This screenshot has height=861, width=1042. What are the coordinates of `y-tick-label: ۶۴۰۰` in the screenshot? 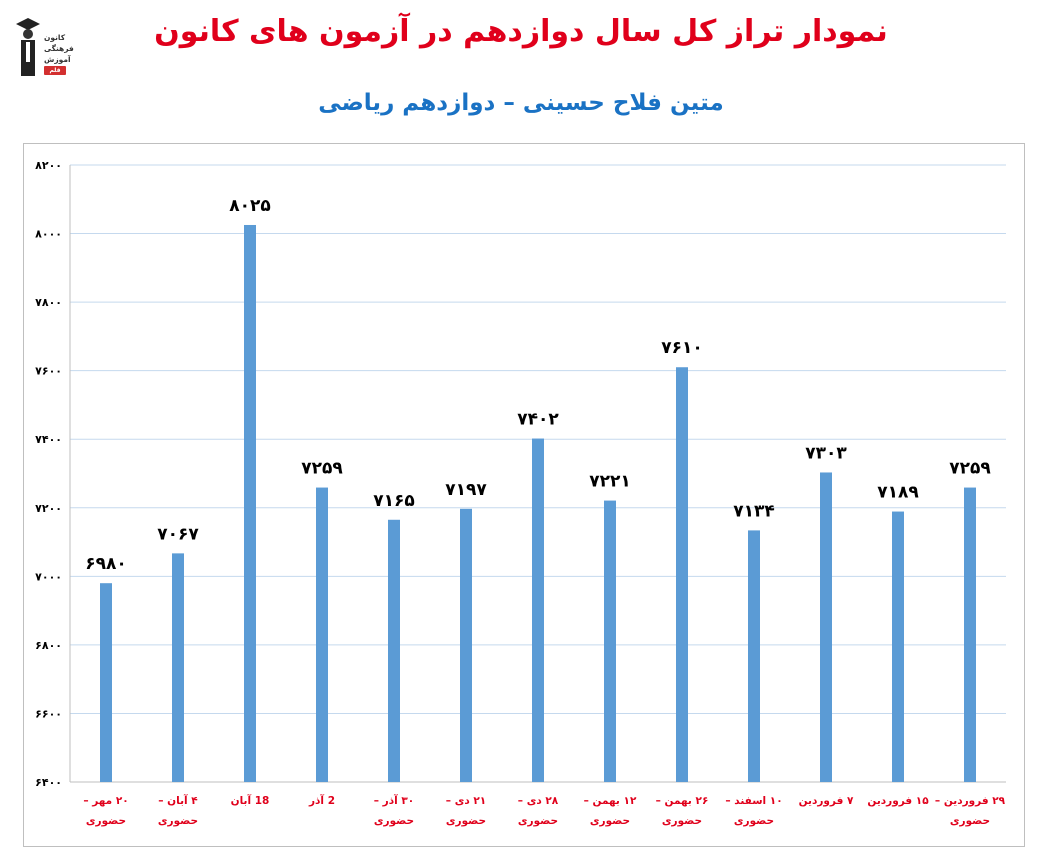 It's located at (48, 782).